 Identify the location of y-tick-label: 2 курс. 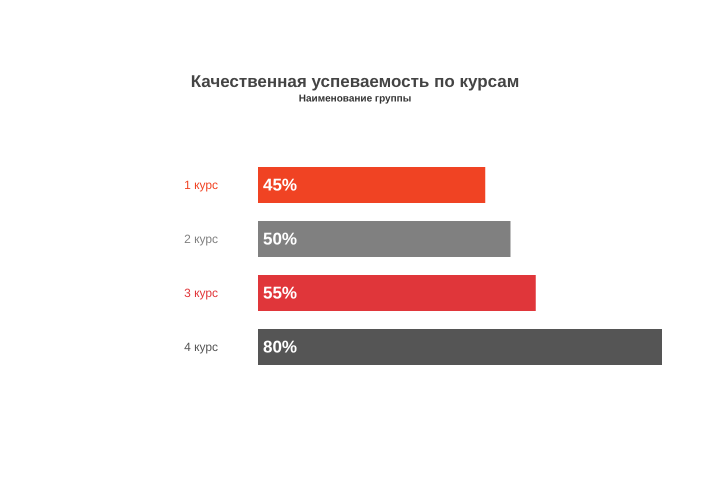
(201, 239).